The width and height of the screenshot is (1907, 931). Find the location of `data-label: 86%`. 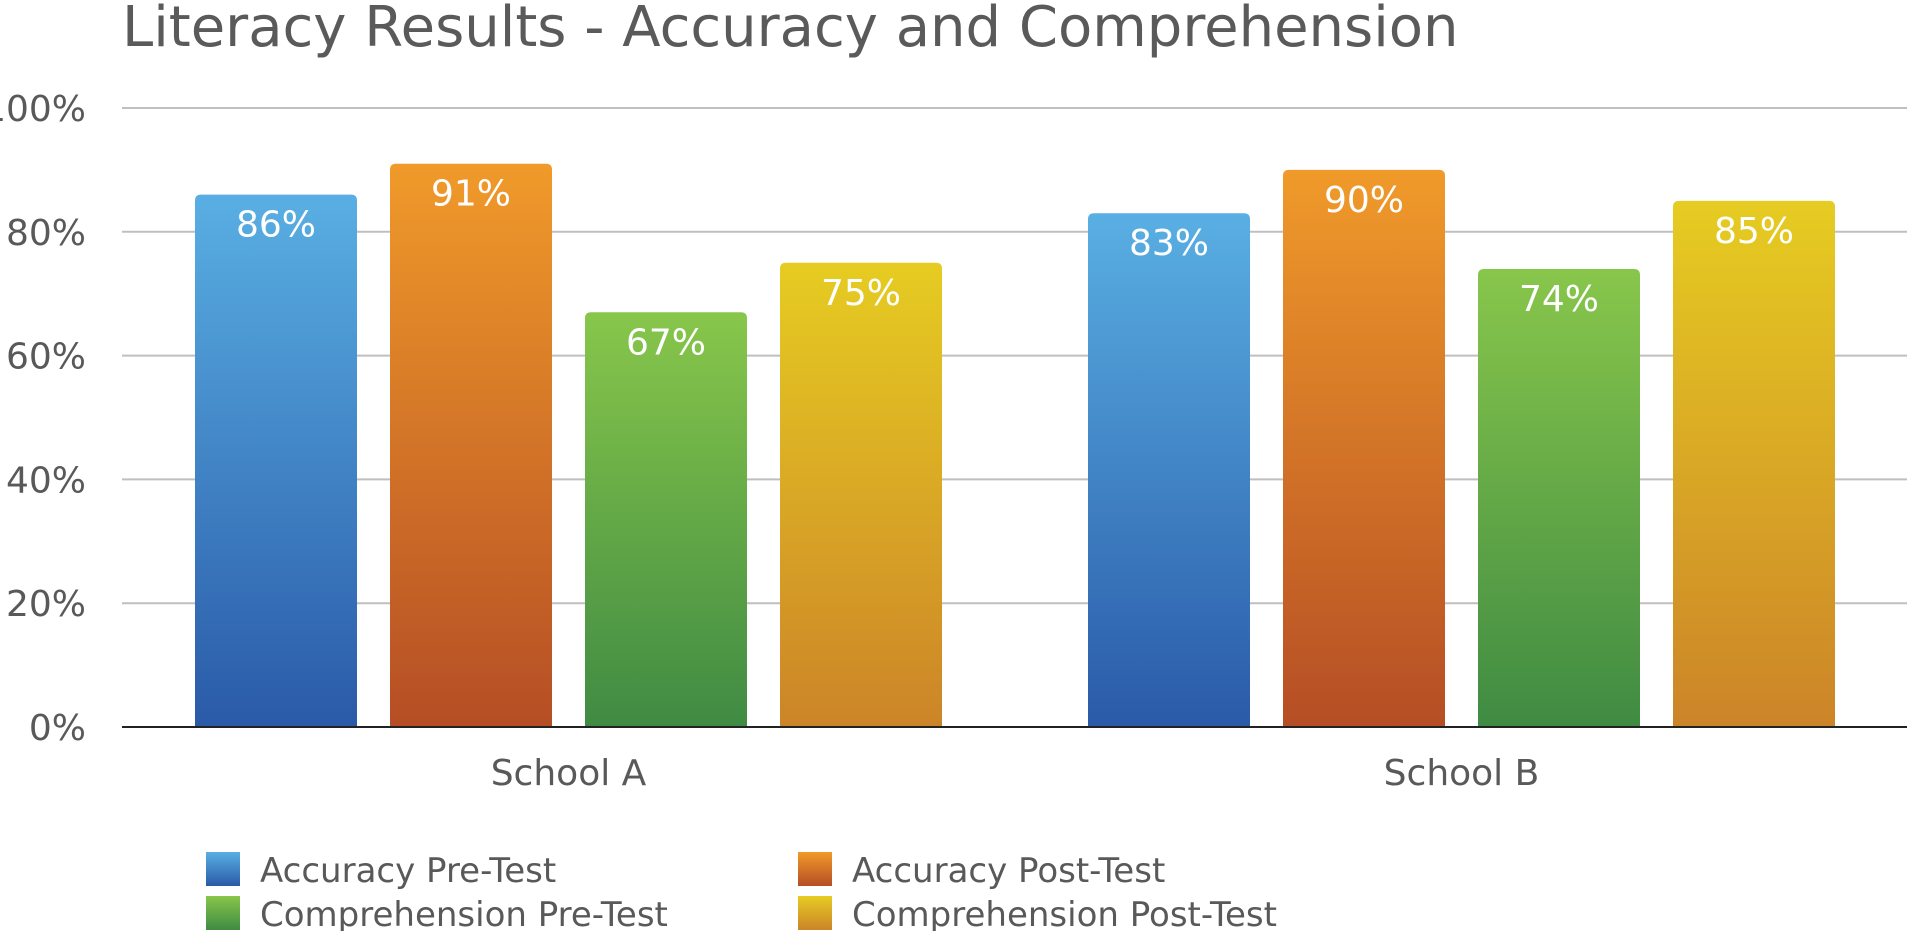

data-label: 86% is located at coordinates (276, 225).